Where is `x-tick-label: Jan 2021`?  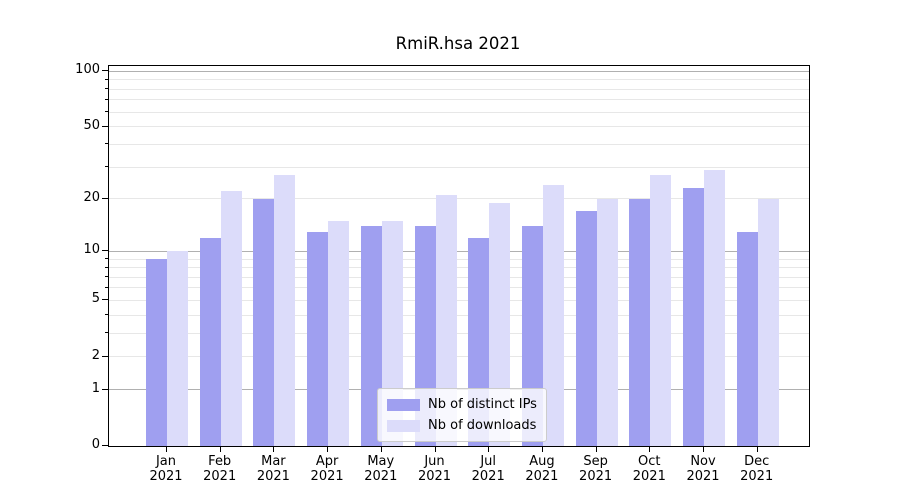 x-tick-label: Jan 2021 is located at coordinates (166, 469).